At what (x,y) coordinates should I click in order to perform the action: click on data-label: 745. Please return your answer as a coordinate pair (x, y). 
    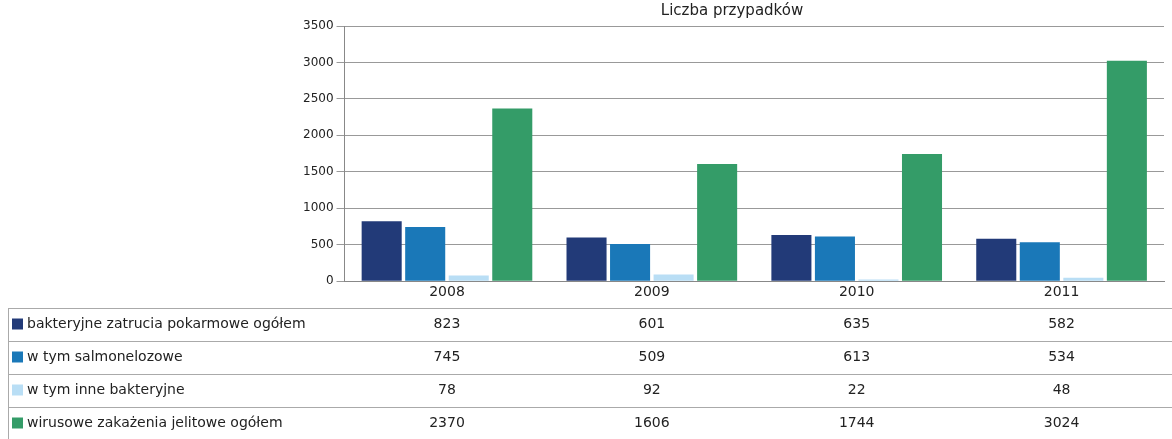
    Looking at the image, I should click on (447, 356).